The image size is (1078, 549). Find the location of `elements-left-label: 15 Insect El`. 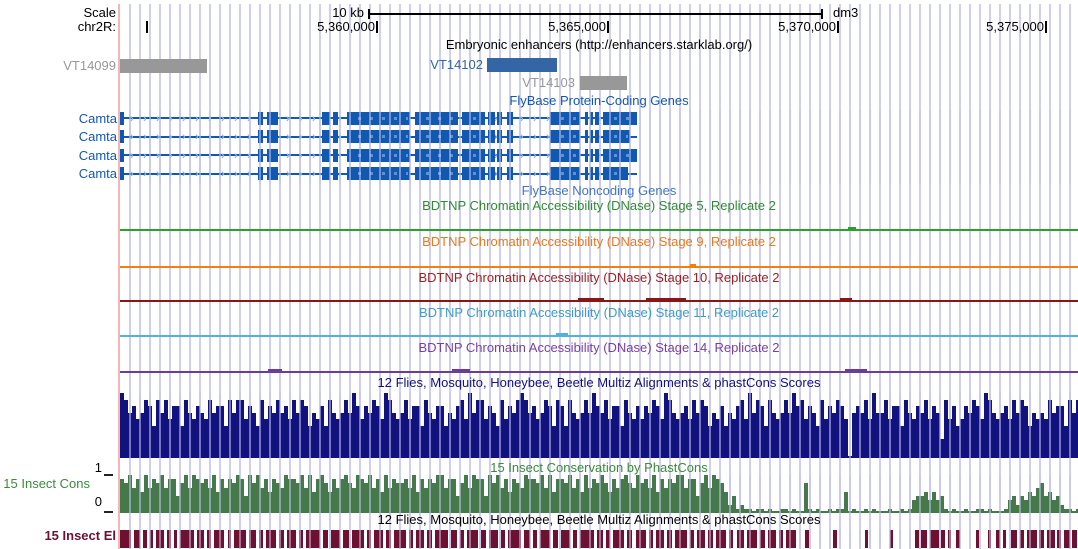

elements-left-label: 15 Insect El is located at coordinates (80, 535).